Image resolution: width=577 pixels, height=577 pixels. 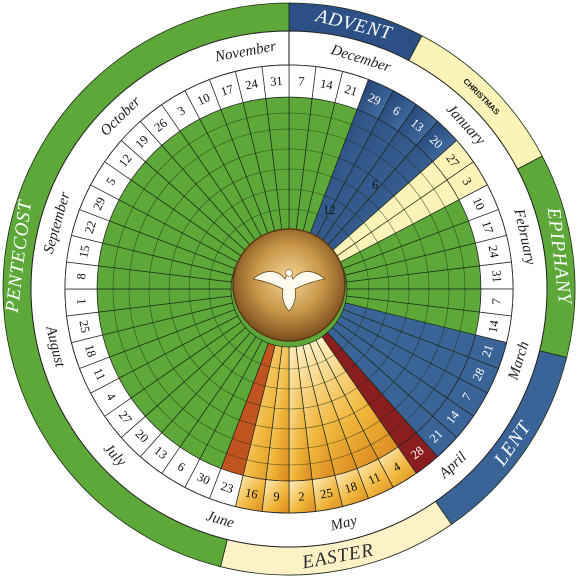 I want to click on grid-circle, so click(x=289, y=289).